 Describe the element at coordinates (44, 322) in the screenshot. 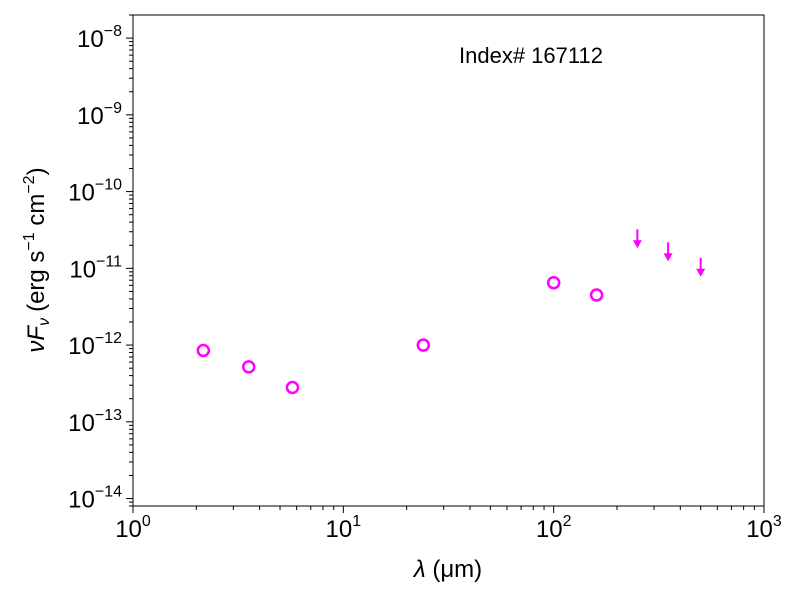

I see `y-axis-sub: ν` at that location.